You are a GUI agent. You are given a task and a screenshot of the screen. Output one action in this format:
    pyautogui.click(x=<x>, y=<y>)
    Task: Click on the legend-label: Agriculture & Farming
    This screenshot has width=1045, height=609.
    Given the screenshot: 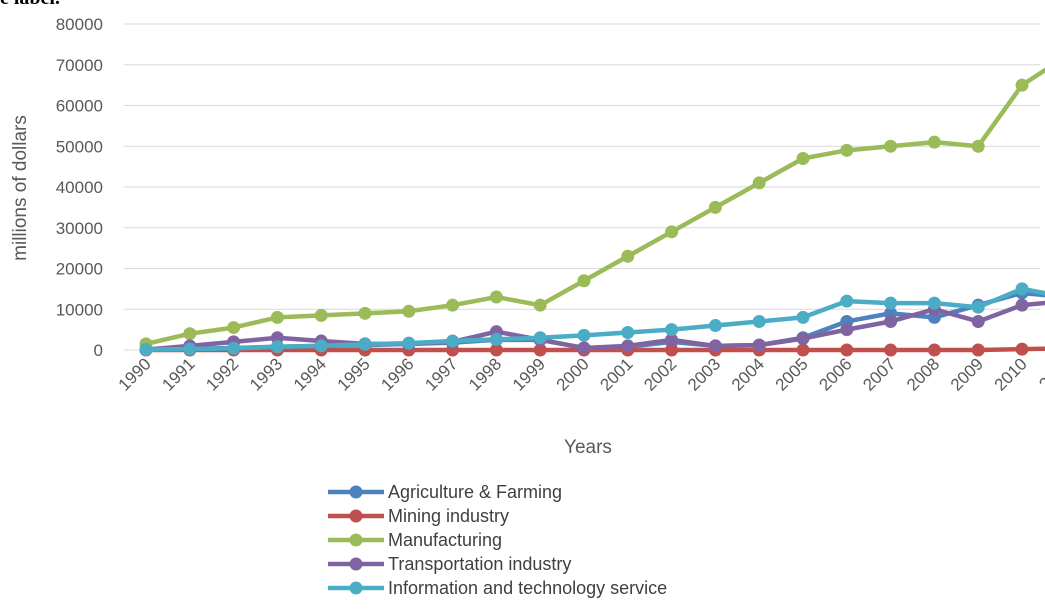 What is the action you would take?
    pyautogui.click(x=475, y=492)
    